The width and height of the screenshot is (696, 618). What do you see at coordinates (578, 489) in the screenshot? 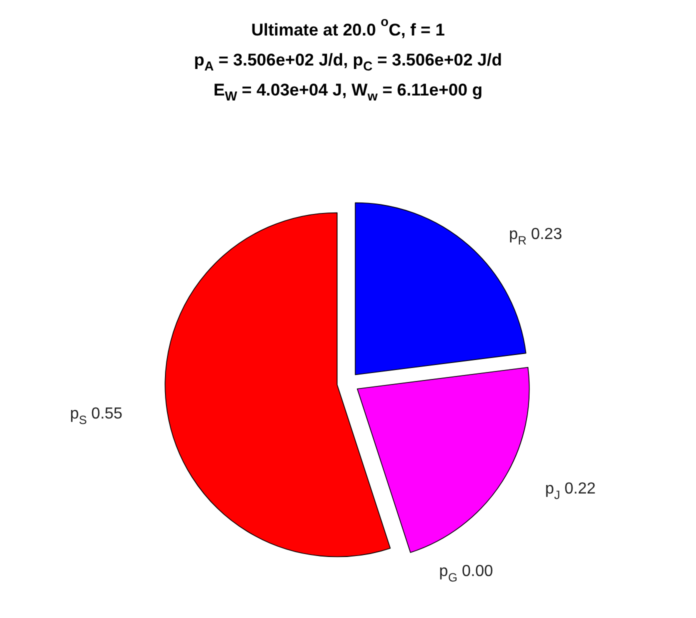
I see `data-label: 0.22` at bounding box center [578, 489].